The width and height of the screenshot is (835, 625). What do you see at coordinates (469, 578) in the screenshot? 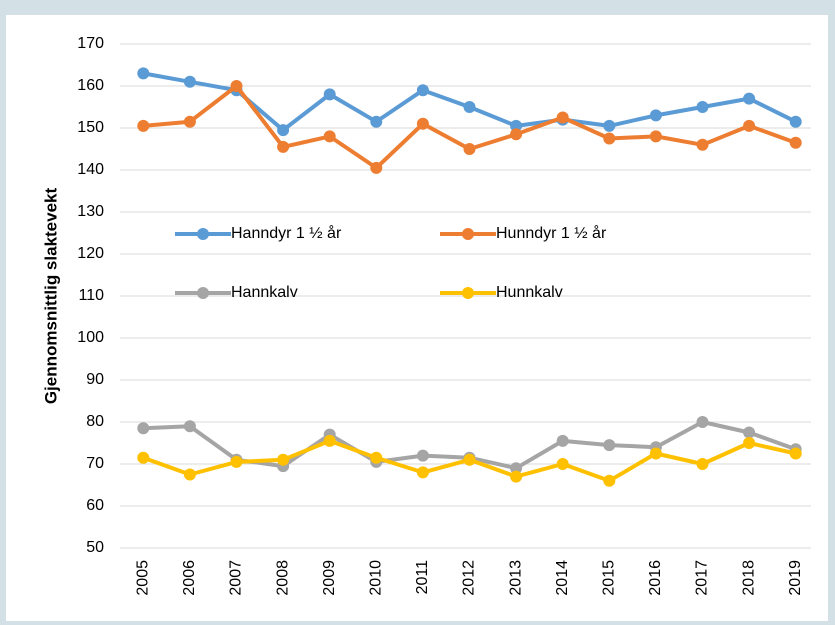
I see `x-tick-label: 2012` at bounding box center [469, 578].